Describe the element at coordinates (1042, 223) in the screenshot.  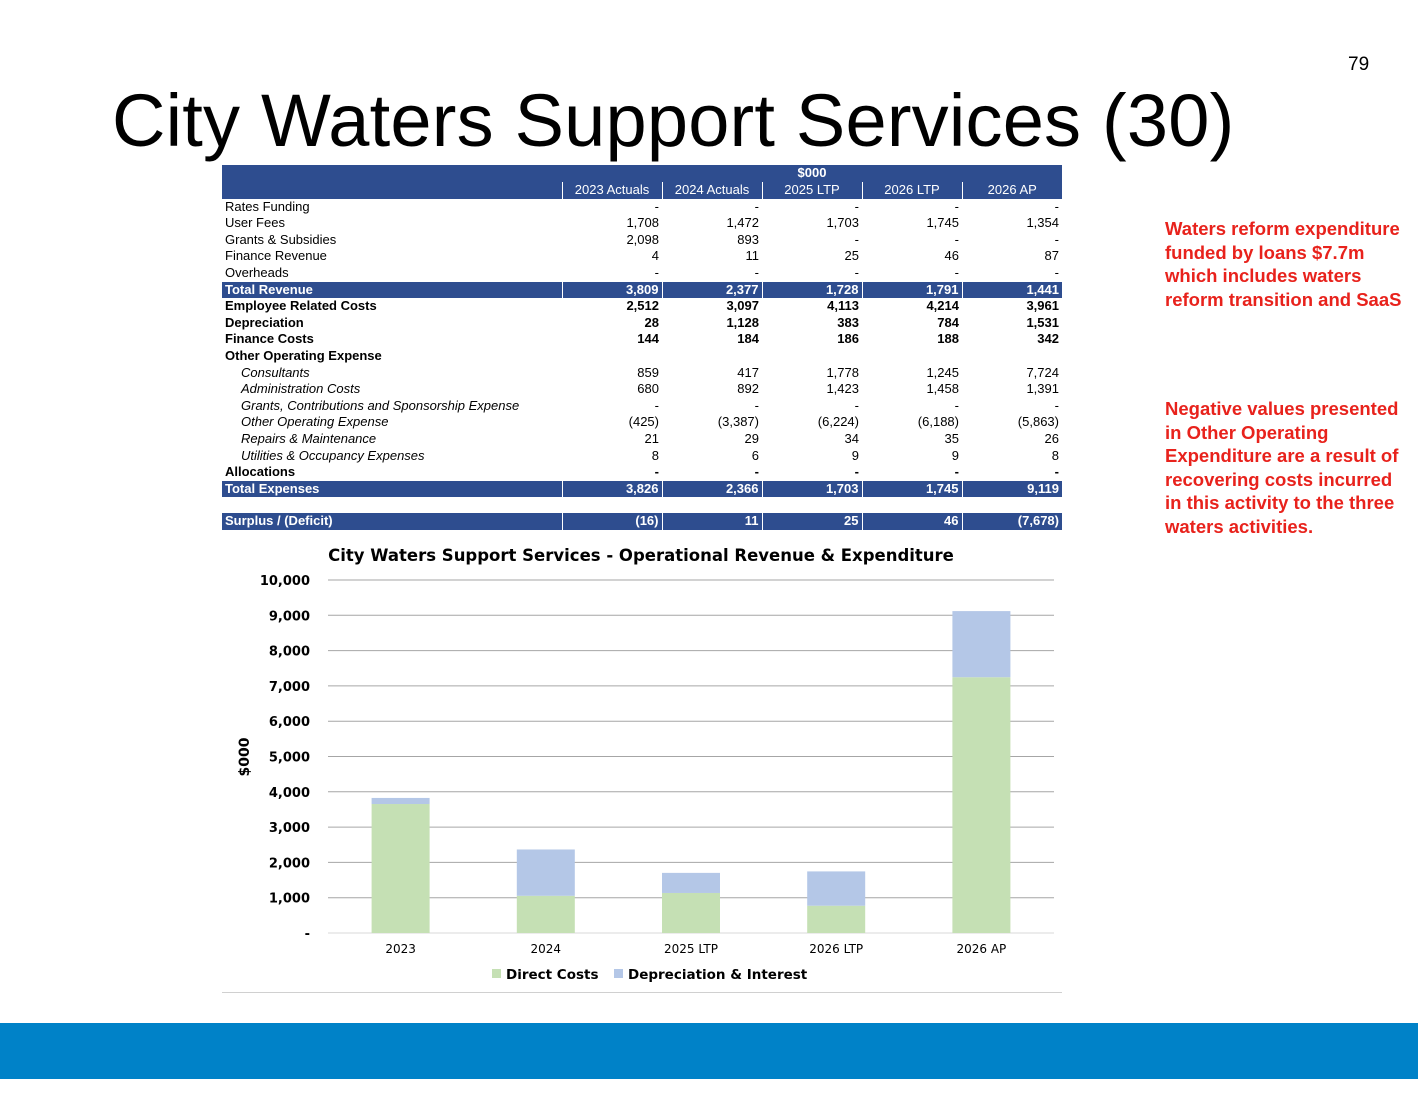
I see `cell-value: 1,354` at that location.